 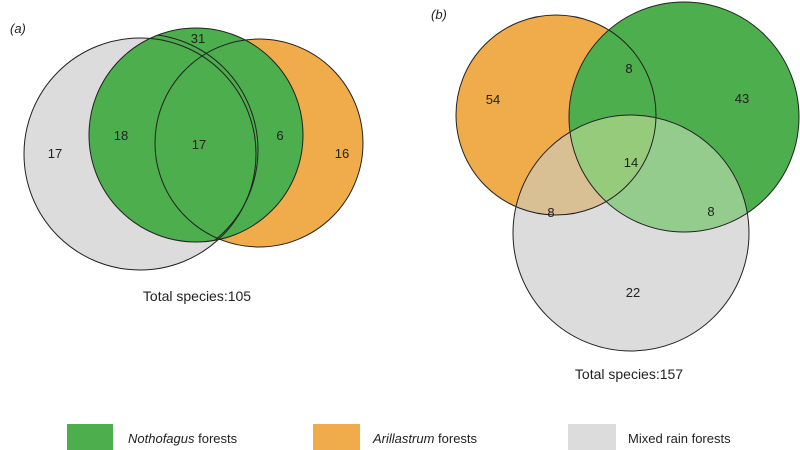 What do you see at coordinates (121, 135) in the screenshot?
I see `panel-a-count-mixed-noth: 18` at bounding box center [121, 135].